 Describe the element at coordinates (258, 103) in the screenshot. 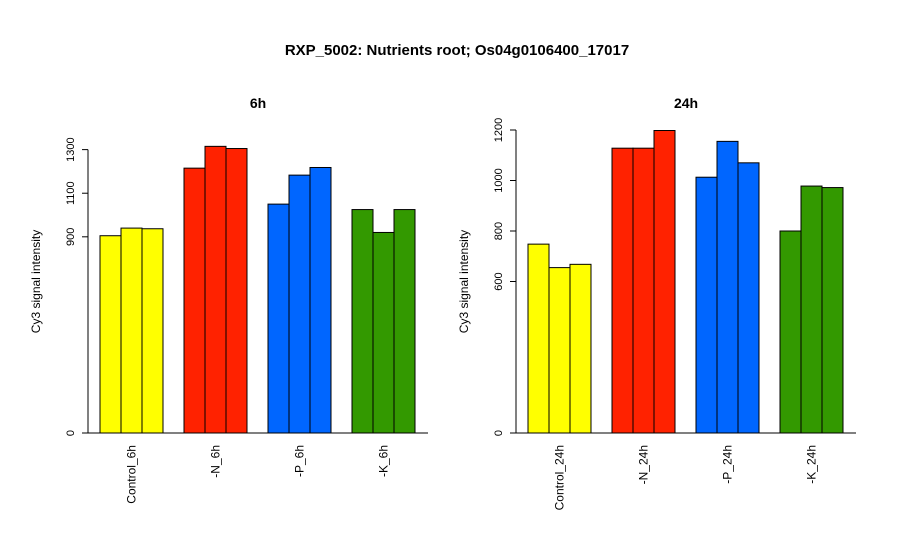

I see `panel-title: 6h` at that location.